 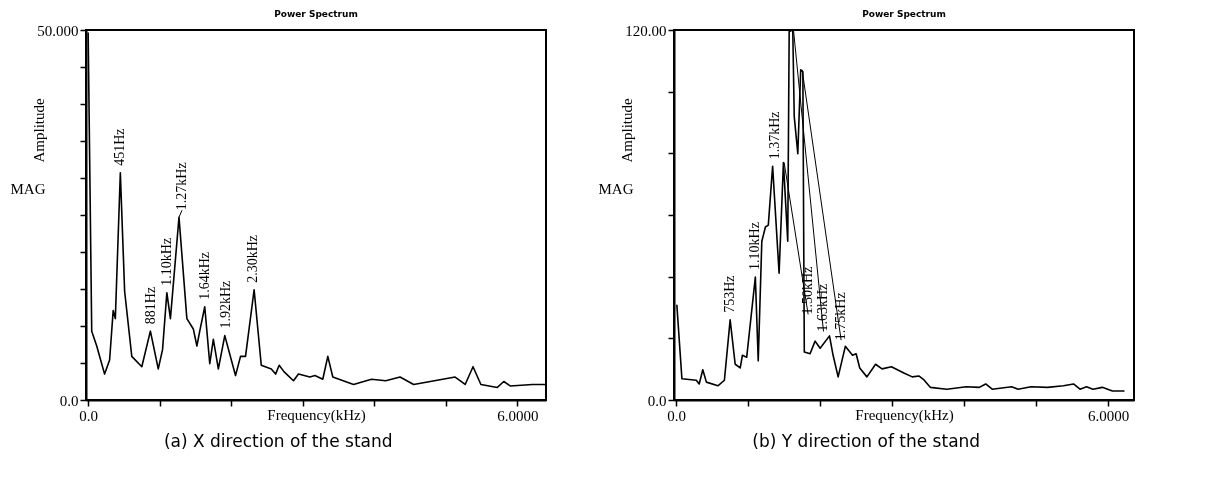 I want to click on annotation: 1.92kHz, so click(x=225, y=304).